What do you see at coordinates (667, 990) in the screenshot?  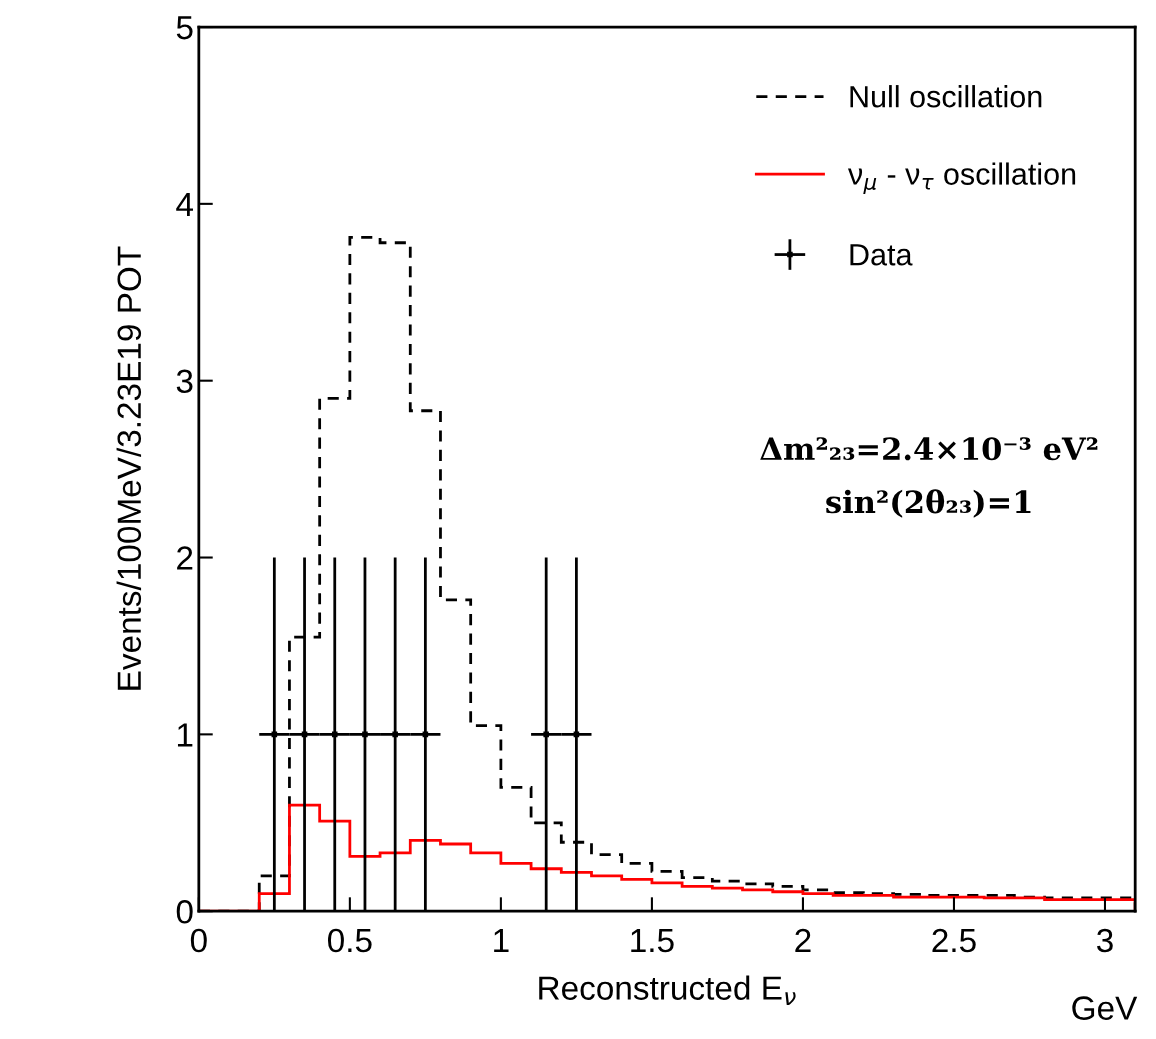 I see `x-axis-title: Reconstructed E$_{ν}$` at bounding box center [667, 990].